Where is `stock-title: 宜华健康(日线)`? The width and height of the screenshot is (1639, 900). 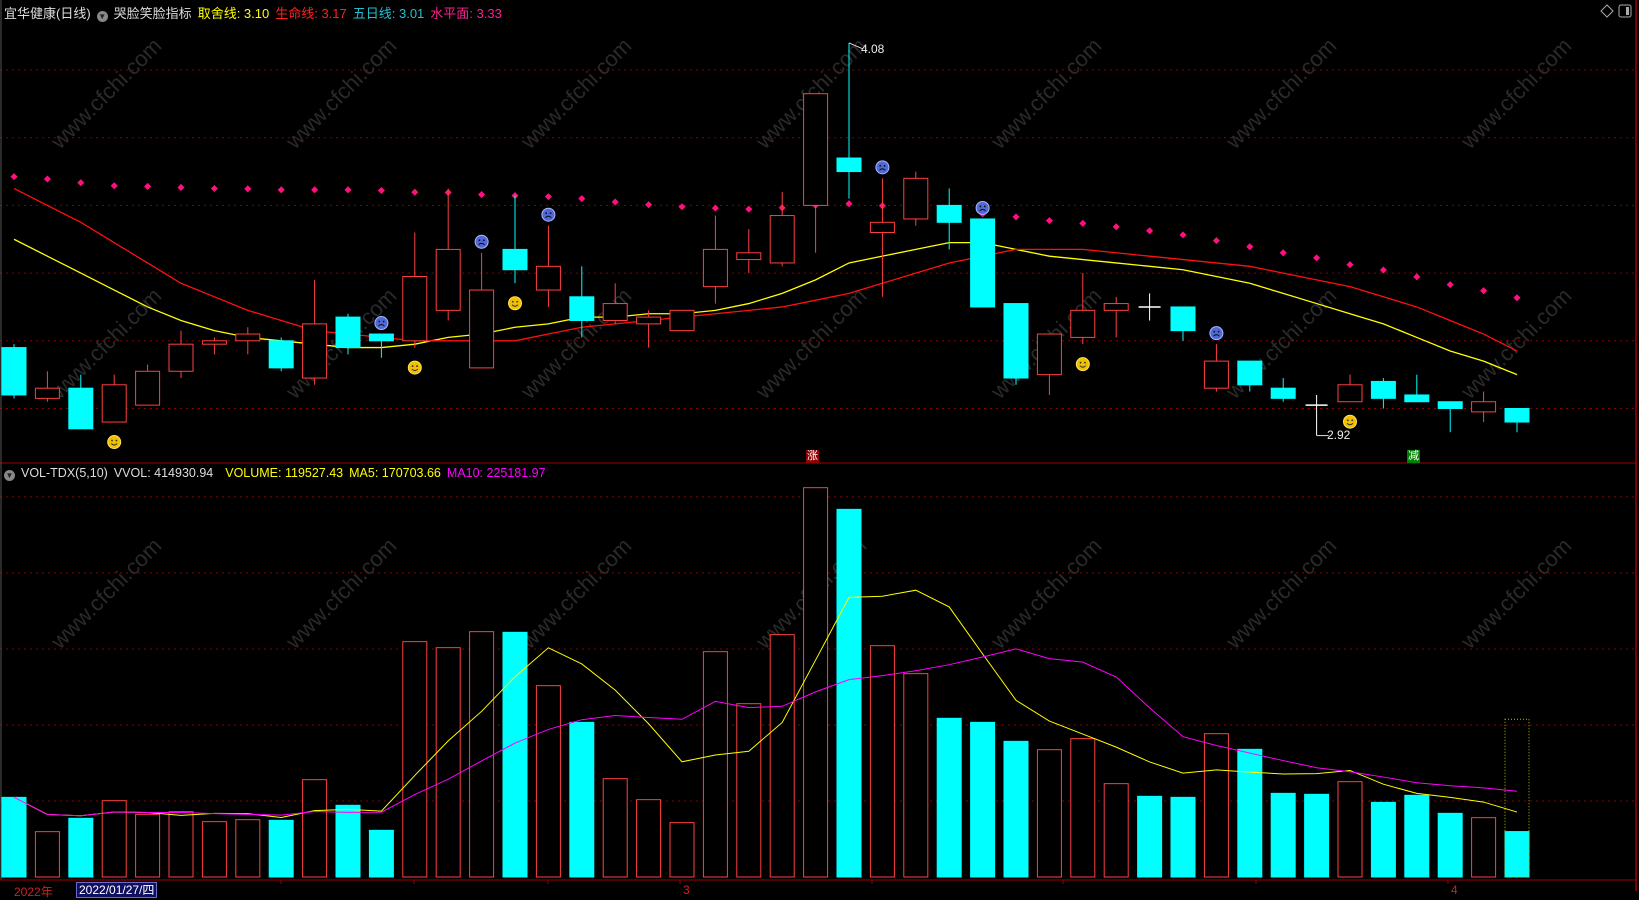
stock-title: 宜华健康(日线) is located at coordinates (47, 13).